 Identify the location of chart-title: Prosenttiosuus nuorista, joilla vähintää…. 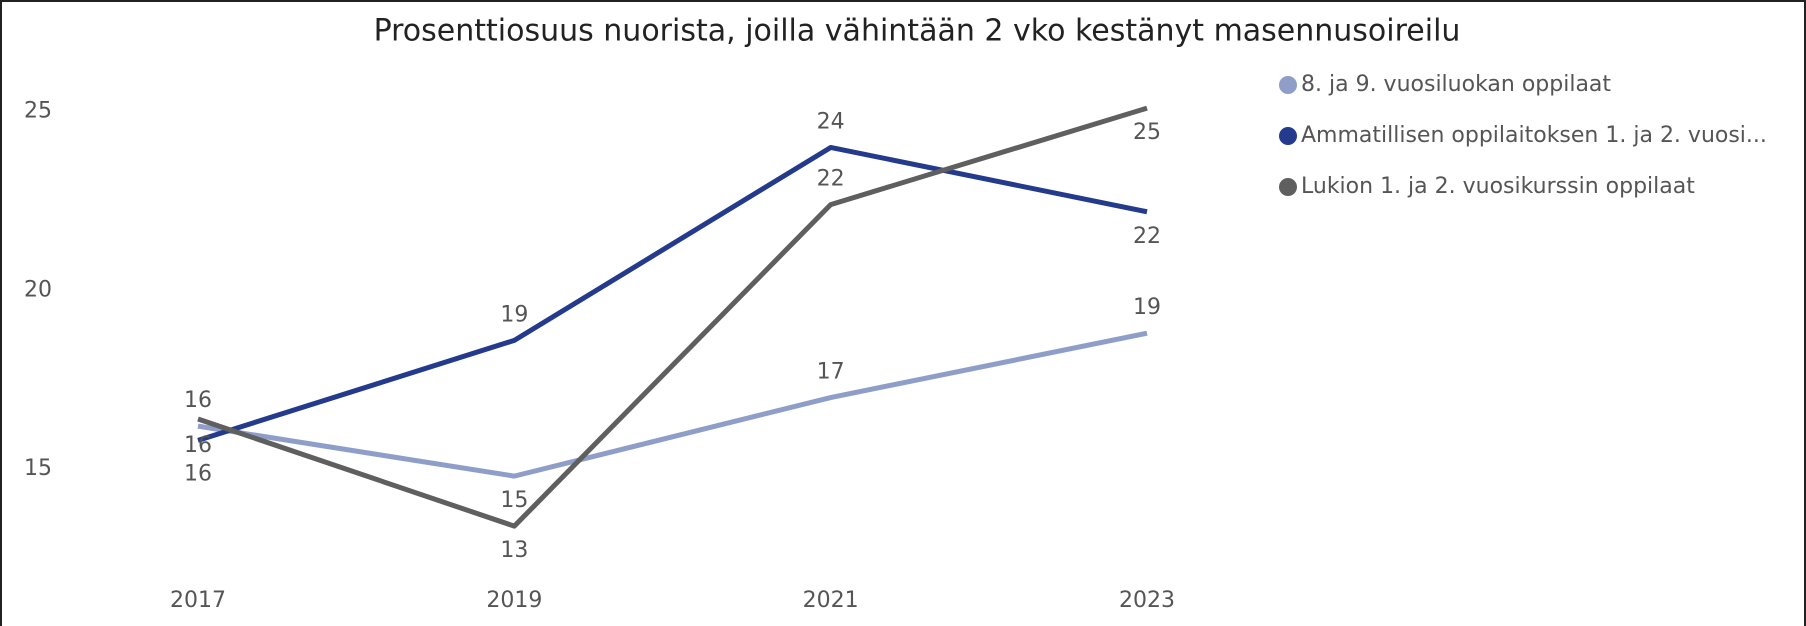
(917, 31).